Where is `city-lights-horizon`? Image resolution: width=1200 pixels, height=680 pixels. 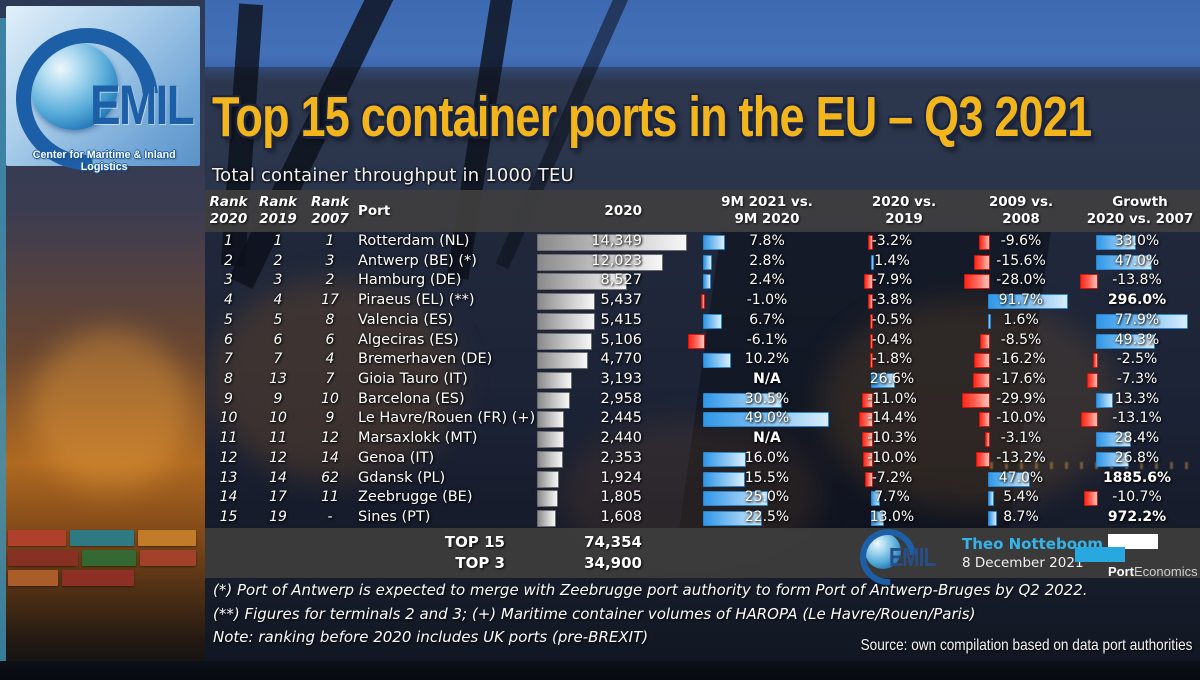
city-lights-horizon is located at coordinates (1092, 465).